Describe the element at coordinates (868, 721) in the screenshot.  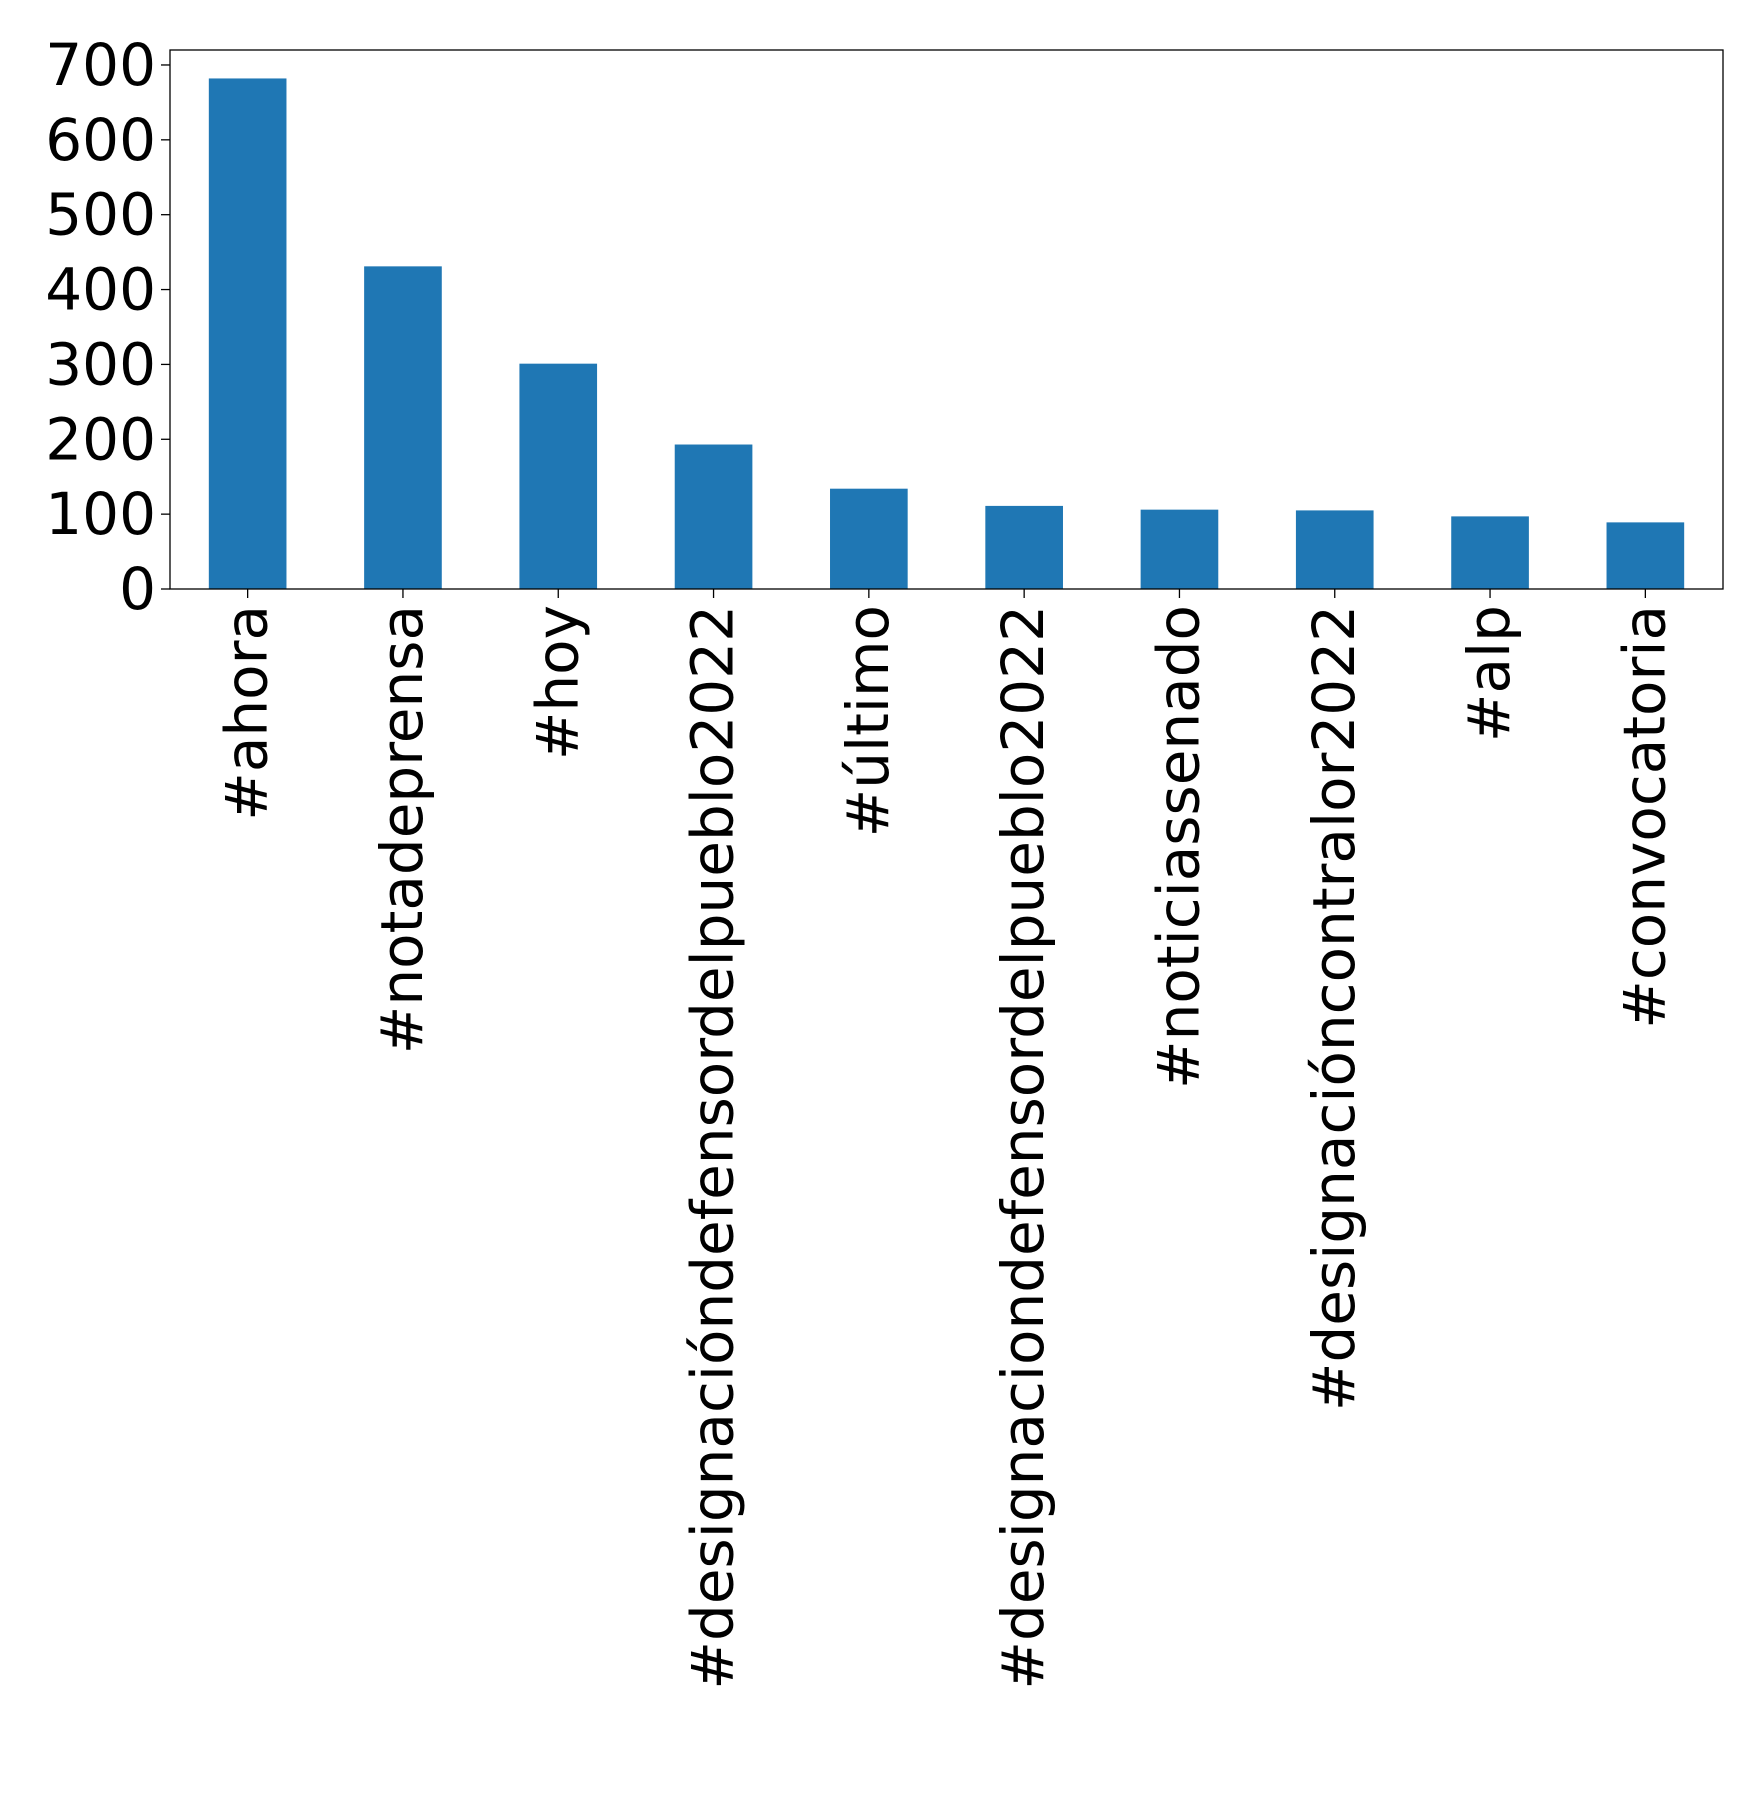
I see `x-tick-label: #último` at that location.